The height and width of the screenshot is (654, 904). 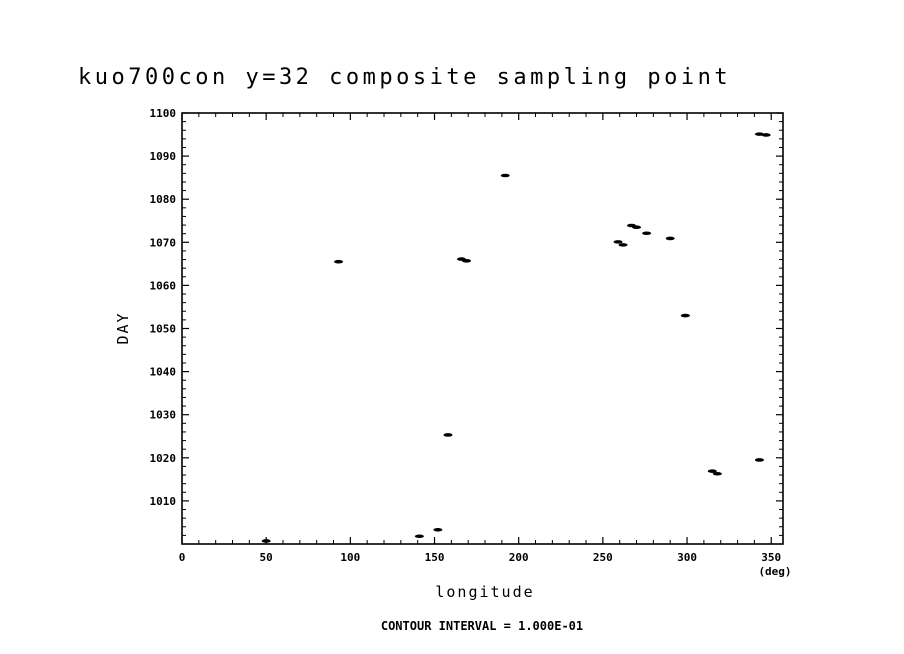 What do you see at coordinates (435, 557) in the screenshot?
I see `x-tick-label: 150` at bounding box center [435, 557].